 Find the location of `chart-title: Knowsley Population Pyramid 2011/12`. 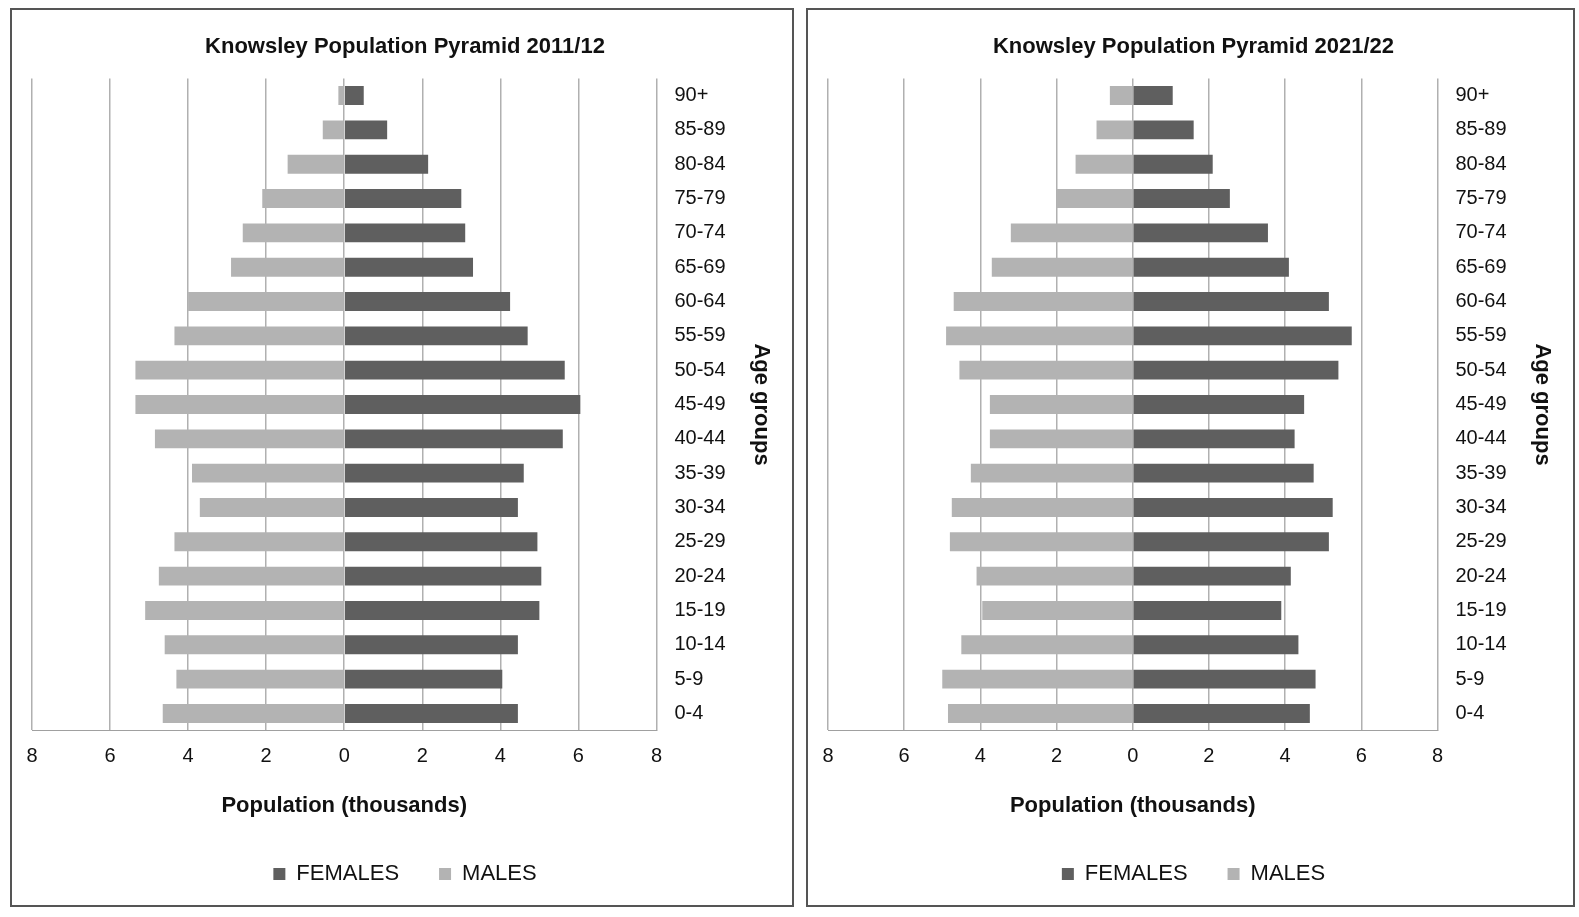

chart-title: Knowsley Population Pyramid 2011/12 is located at coordinates (405, 46).